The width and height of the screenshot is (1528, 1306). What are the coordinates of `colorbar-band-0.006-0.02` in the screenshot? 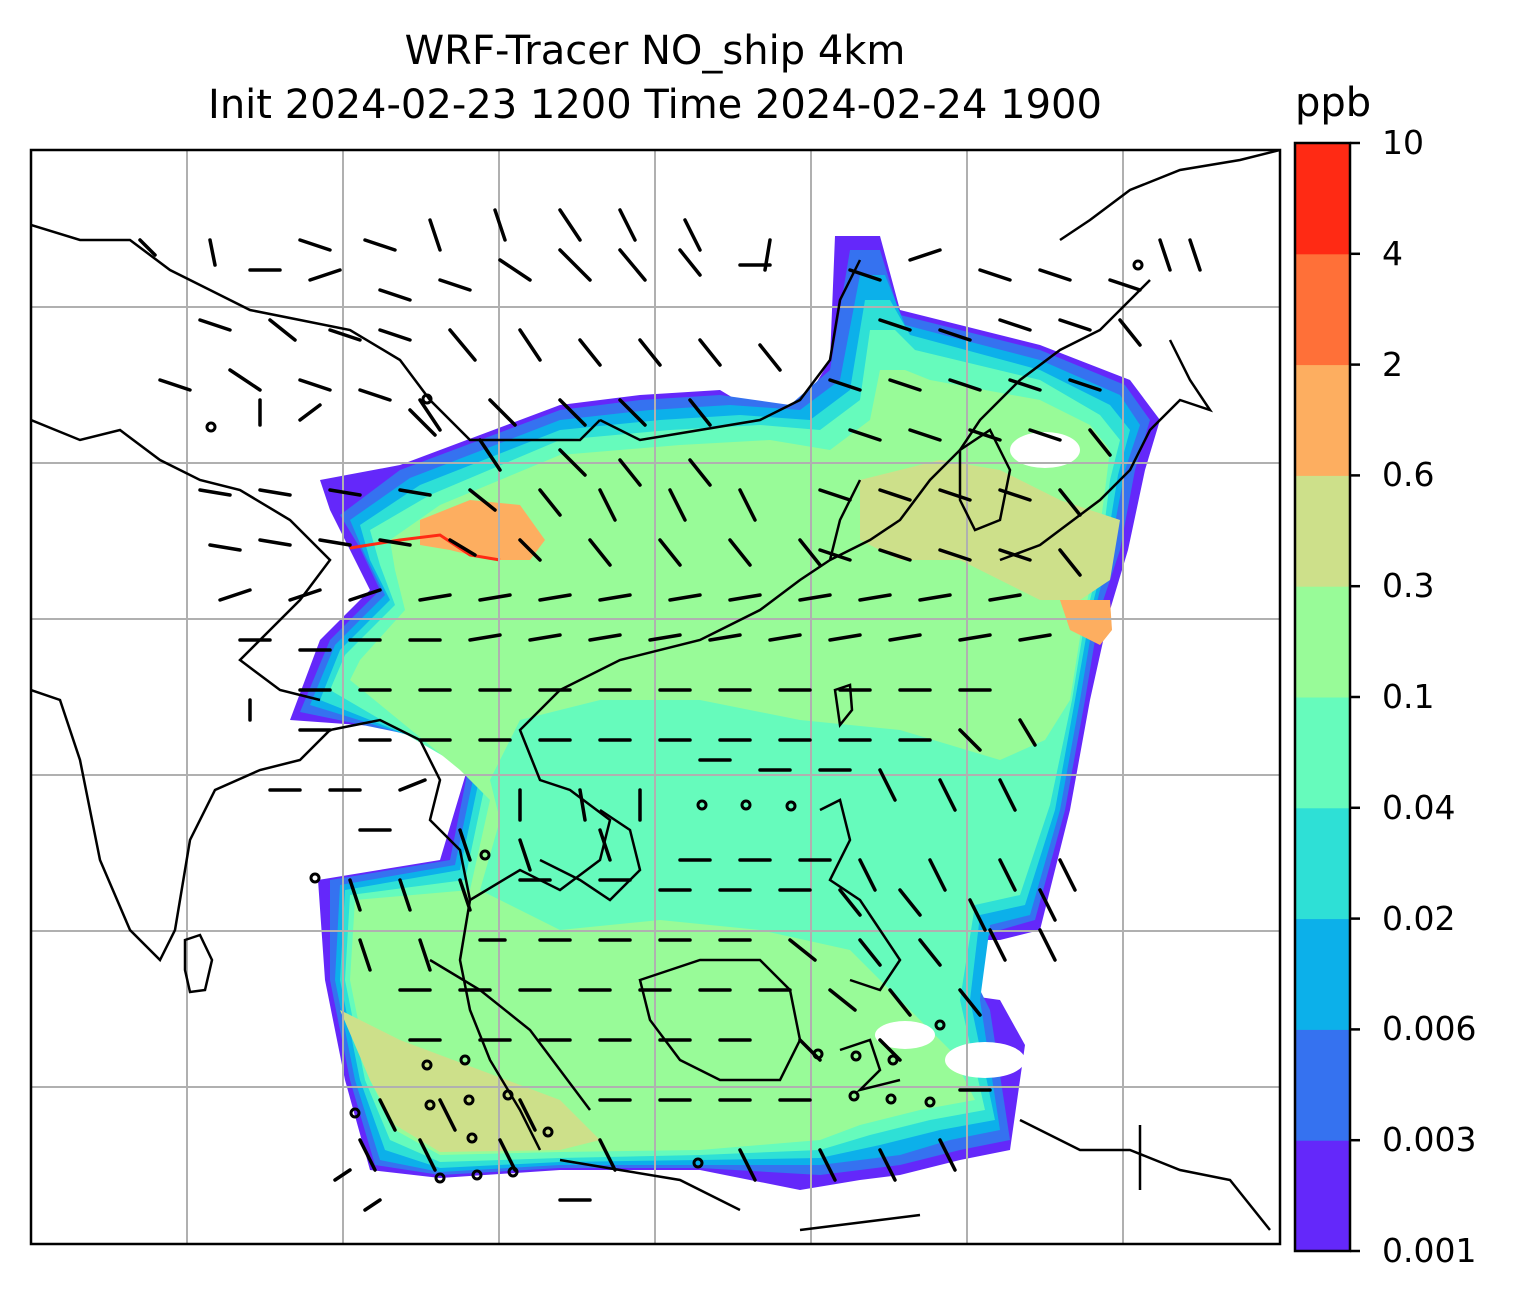 It's located at (1322, 974).